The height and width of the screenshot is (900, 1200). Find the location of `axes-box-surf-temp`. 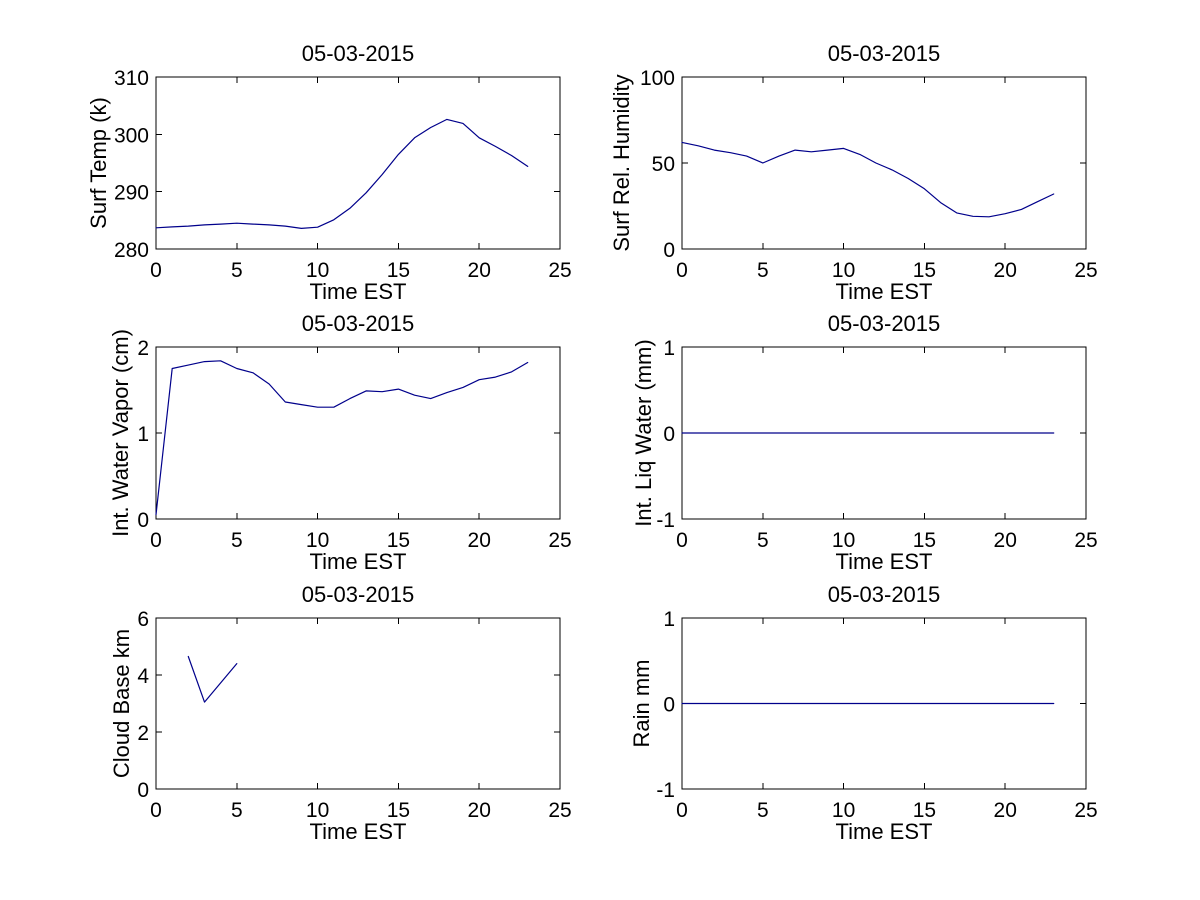

axes-box-surf-temp is located at coordinates (358, 163).